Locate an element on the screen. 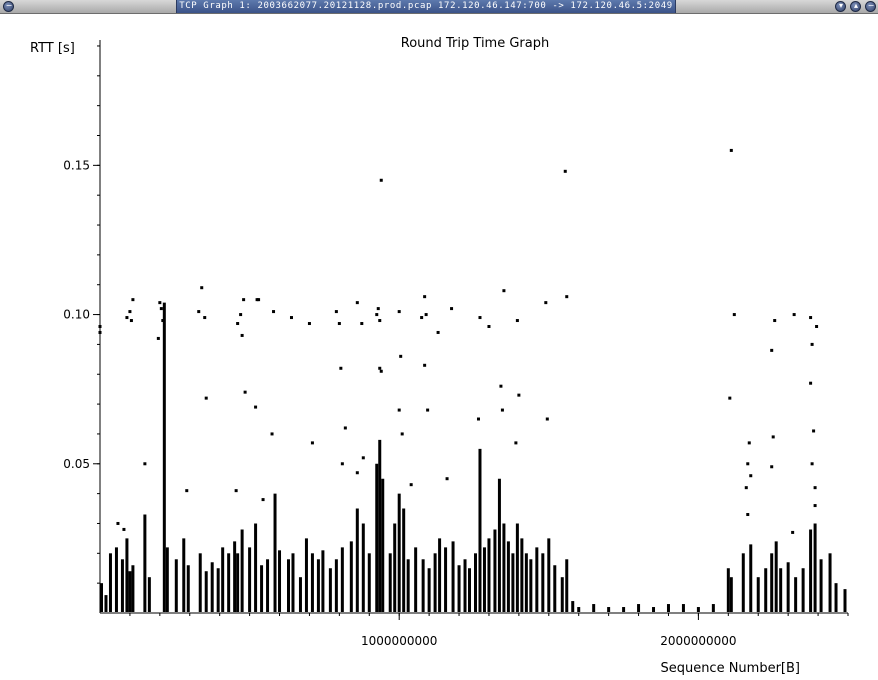 Image resolution: width=878 pixels, height=680 pixels. close-icon: − is located at coordinates (870, 6).